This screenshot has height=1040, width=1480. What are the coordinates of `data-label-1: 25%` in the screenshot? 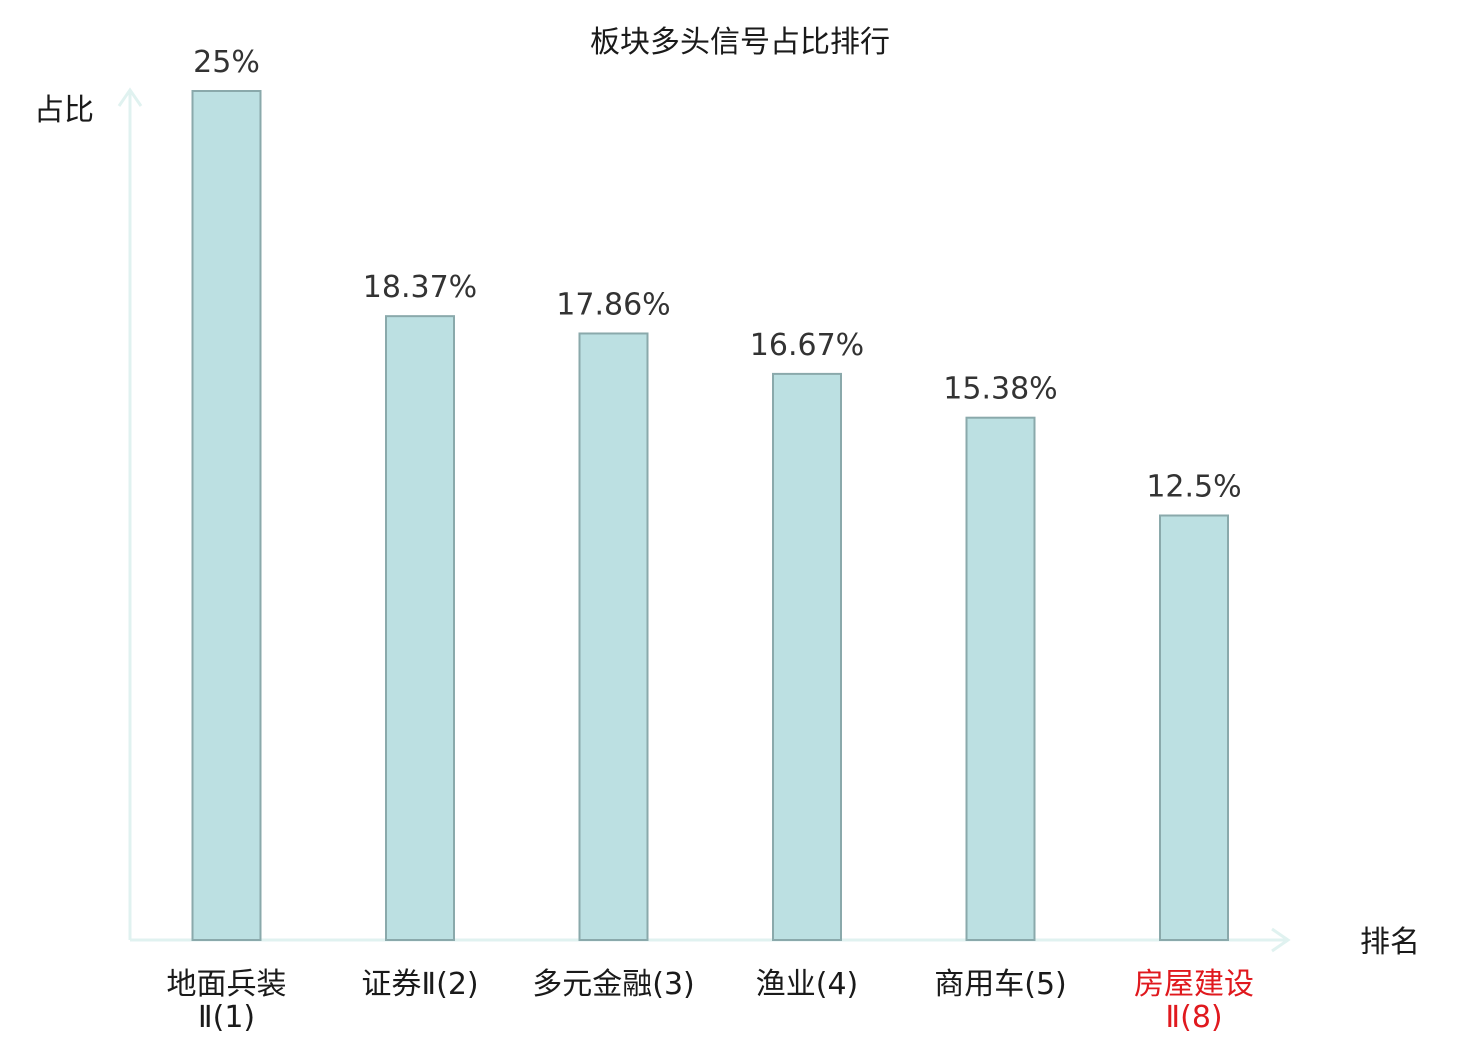 It's located at (226, 62).